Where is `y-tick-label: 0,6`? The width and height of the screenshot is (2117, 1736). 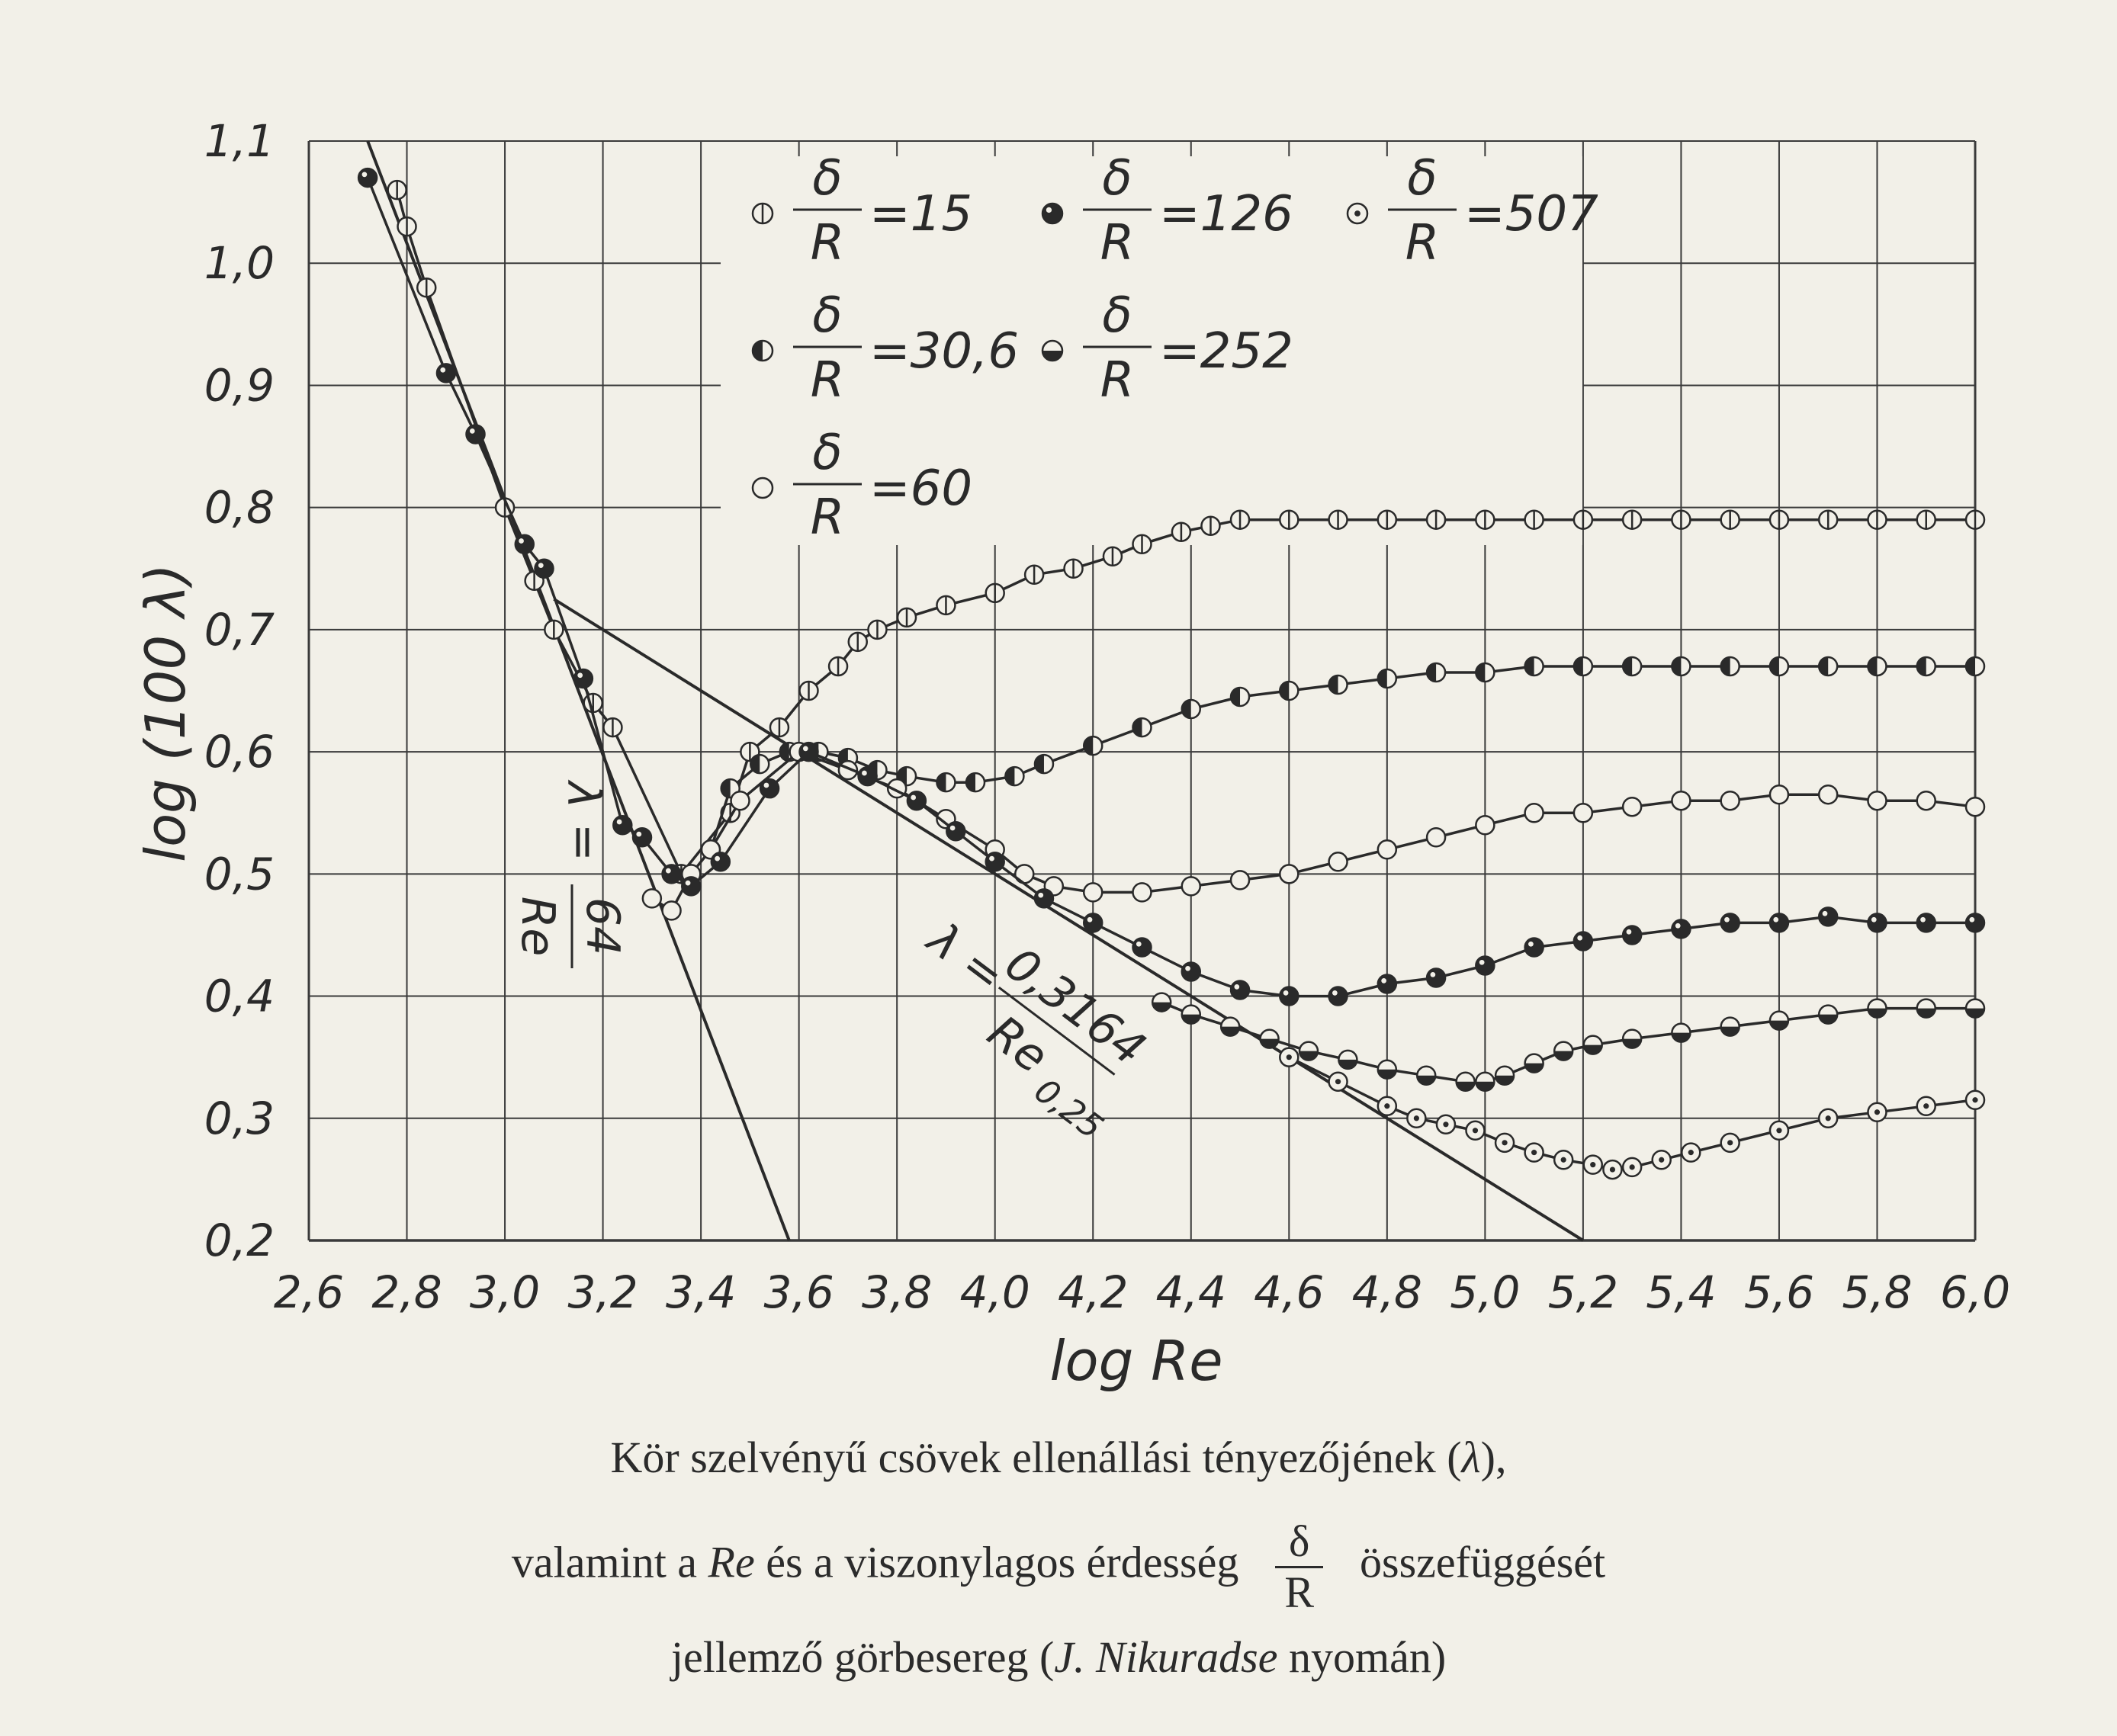 y-tick-label: 0,6 is located at coordinates (239, 752).